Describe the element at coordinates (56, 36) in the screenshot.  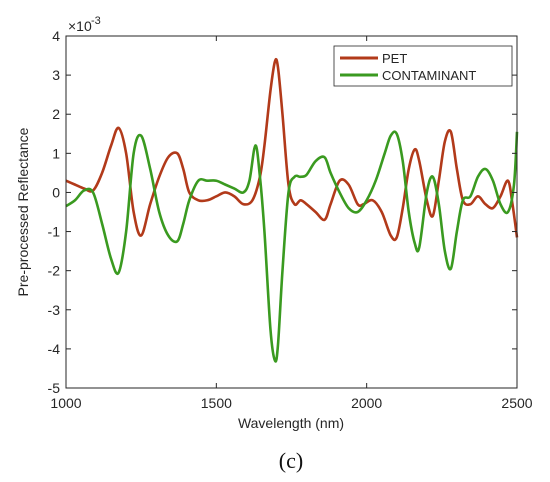
I see `y-tick-label: 4` at that location.